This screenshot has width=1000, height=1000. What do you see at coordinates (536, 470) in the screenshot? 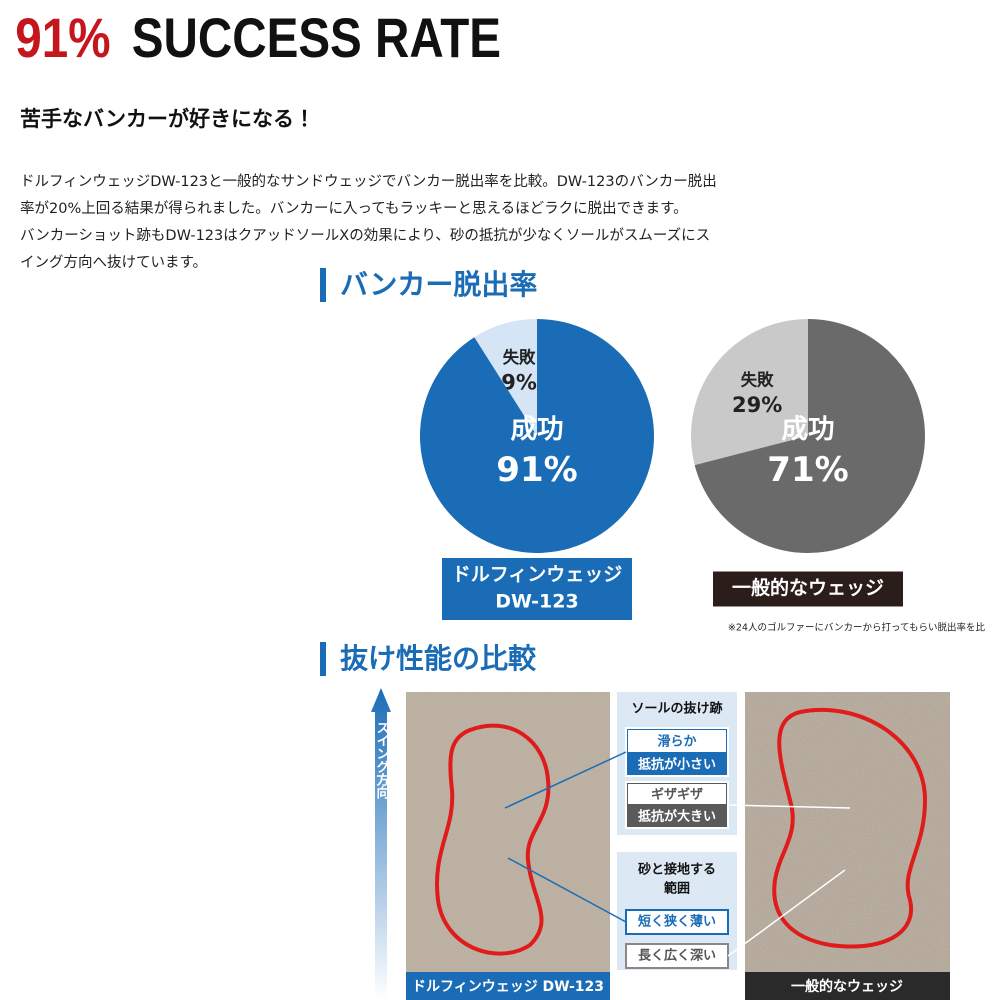
I see `slice-value-label: 91%` at bounding box center [536, 470].